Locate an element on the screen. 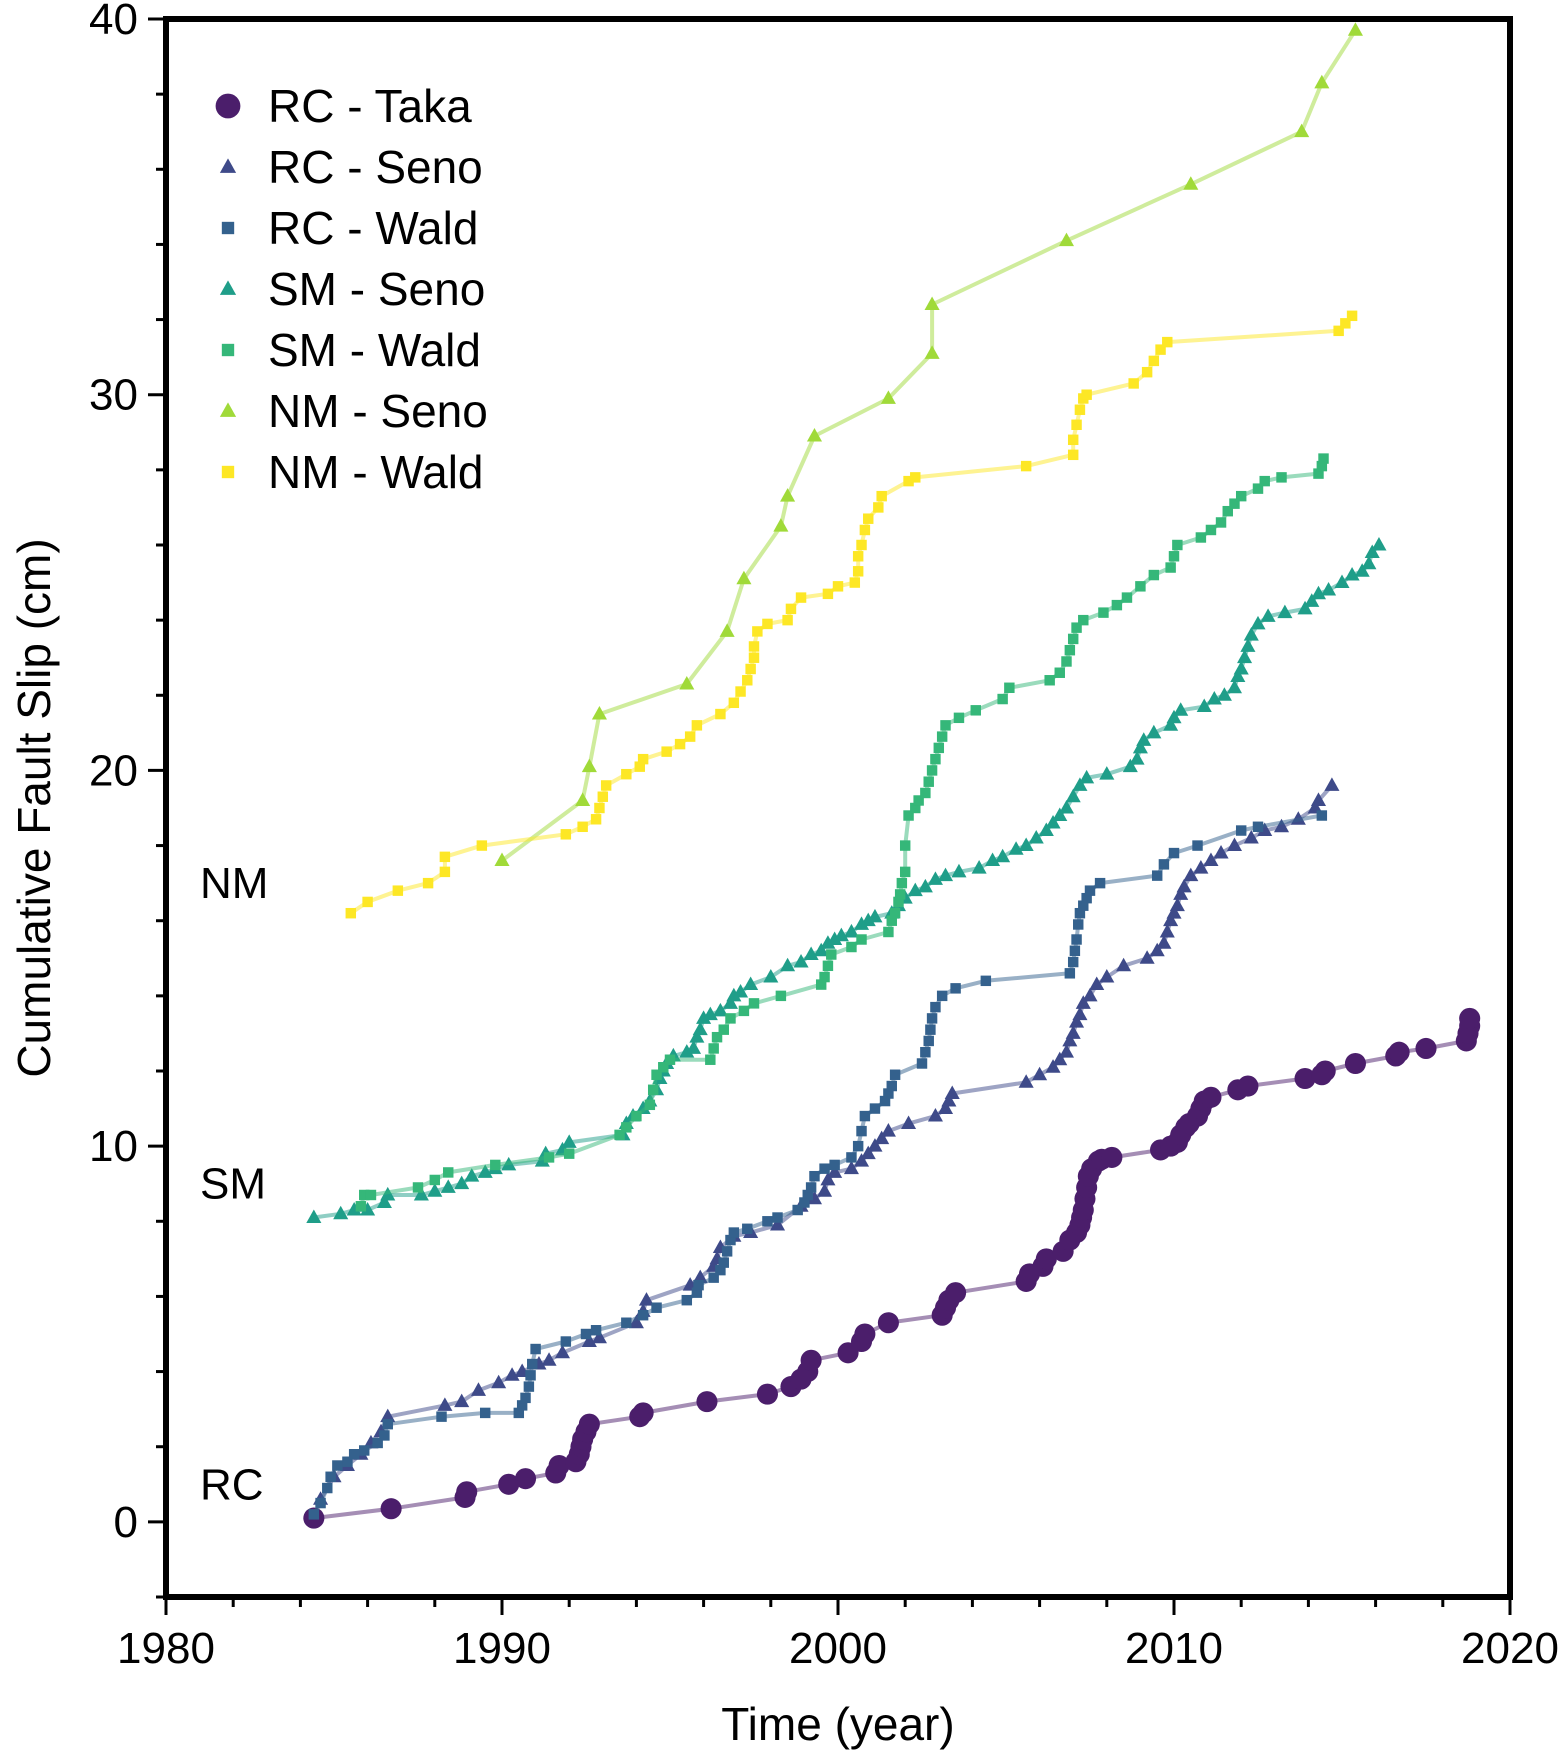 The image size is (1566, 1752). legend-item: SM - Seno is located at coordinates (352, 289).